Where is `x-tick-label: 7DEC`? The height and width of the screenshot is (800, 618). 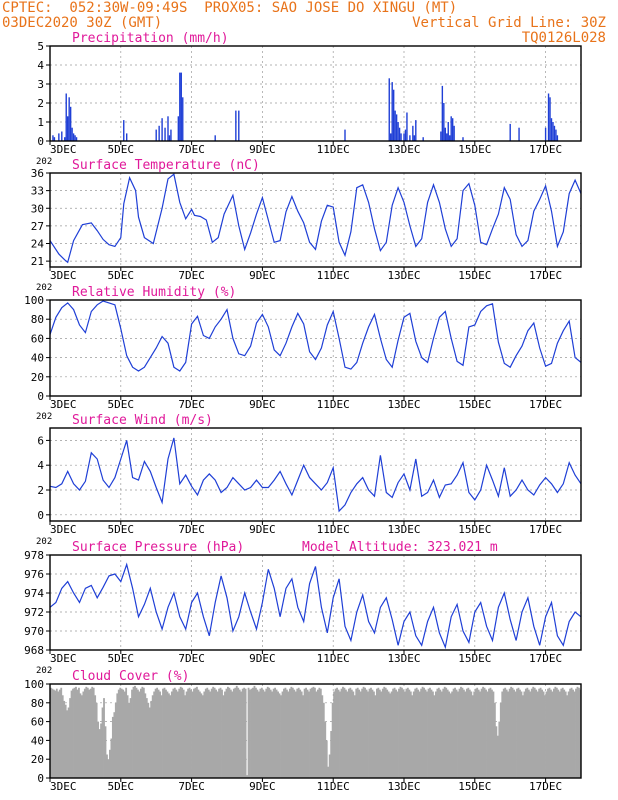
x-tick-label: 7DEC is located at coordinates (191, 275).